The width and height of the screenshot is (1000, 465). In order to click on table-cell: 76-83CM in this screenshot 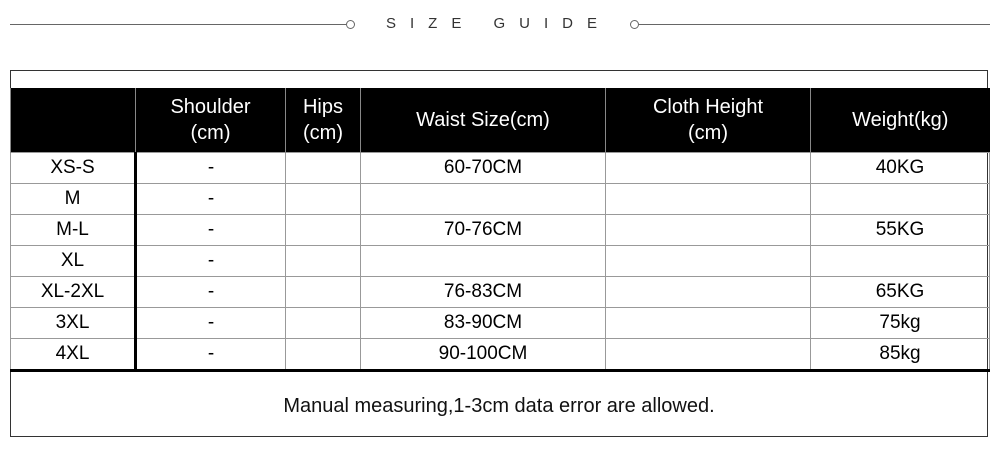, I will do `click(483, 292)`.